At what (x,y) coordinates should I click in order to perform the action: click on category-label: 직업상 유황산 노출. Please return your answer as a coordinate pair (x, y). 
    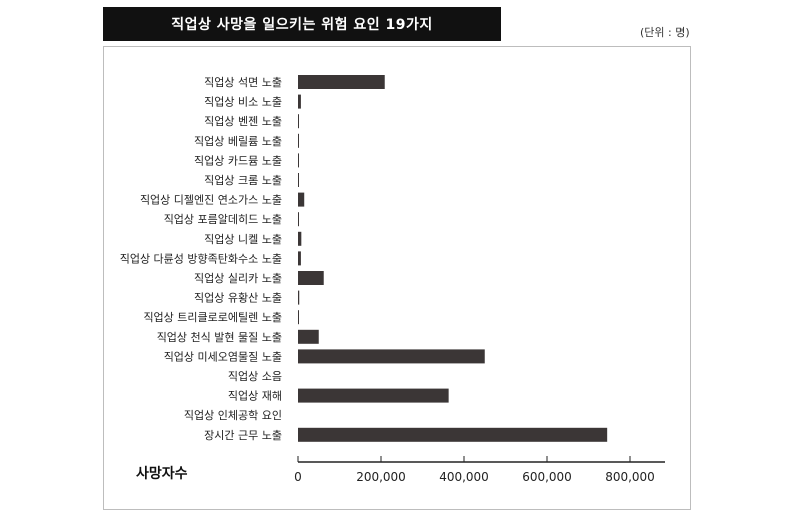
    Looking at the image, I should click on (238, 298).